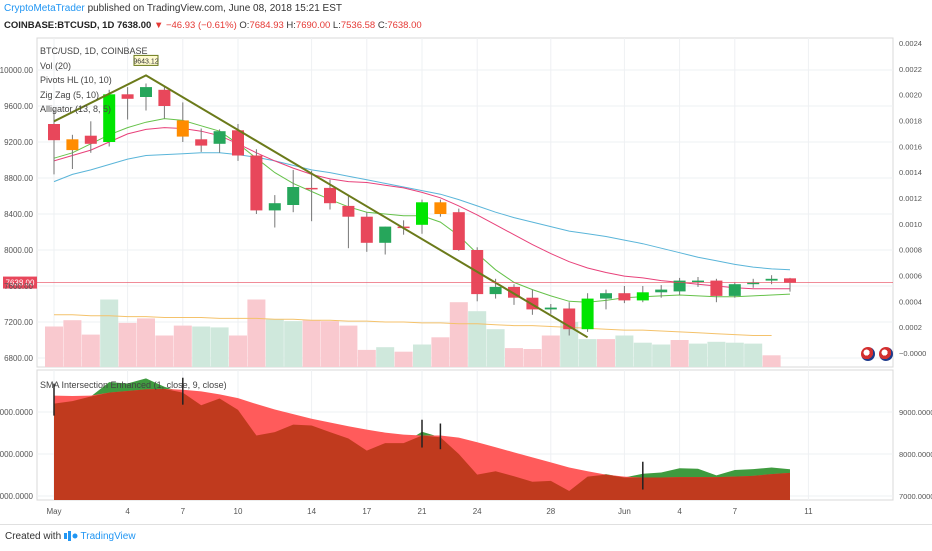 This screenshot has height=551, width=932. I want to click on sub-y-axis-right-tick-label: 7000.0000, so click(915, 496).